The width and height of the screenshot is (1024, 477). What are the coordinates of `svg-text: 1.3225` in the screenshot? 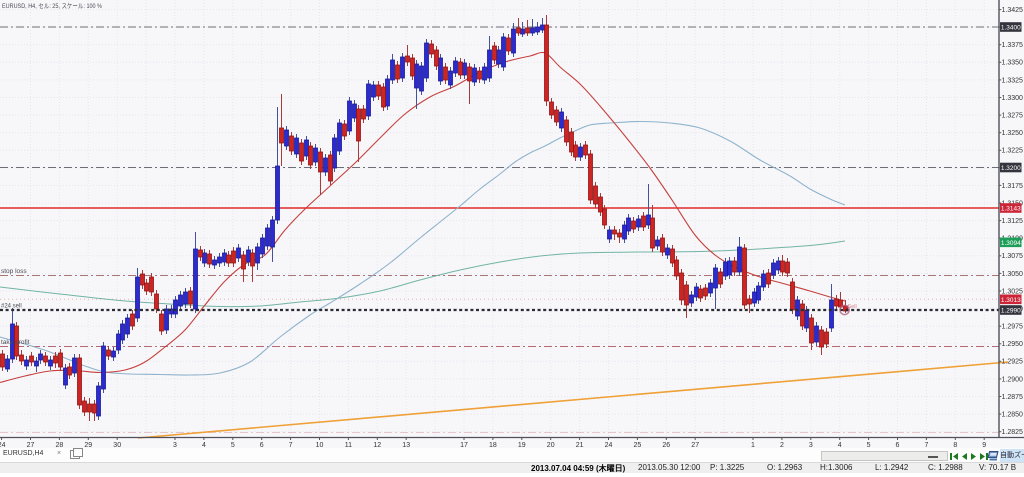 It's located at (1013, 151).